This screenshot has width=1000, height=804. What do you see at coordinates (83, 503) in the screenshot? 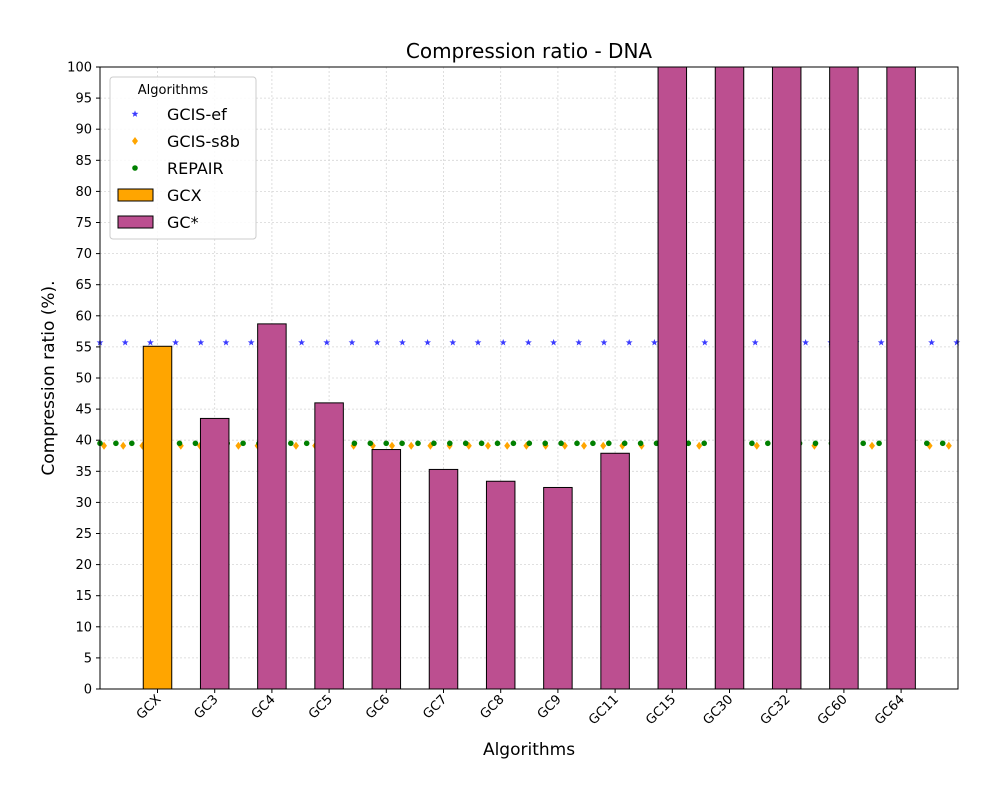
I see `y-tick-label: 30` at bounding box center [83, 503].